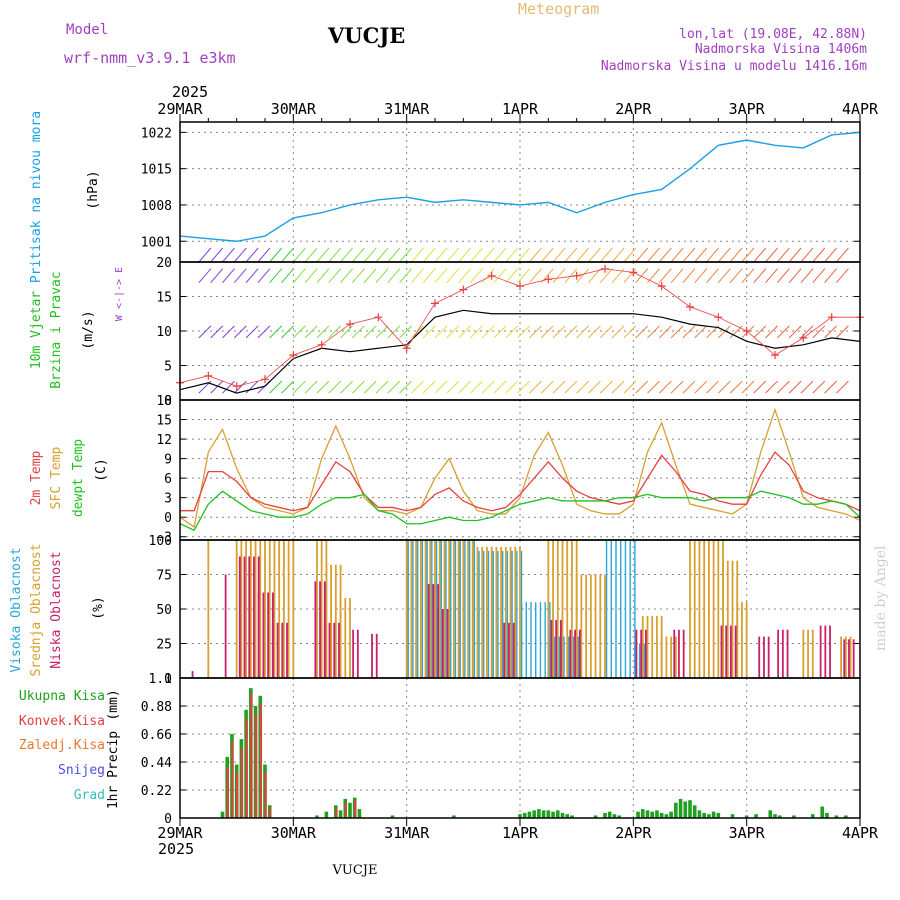 Image resolution: width=900 pixels, height=900 pixels. I want to click on wind-unit: (m/s), so click(88, 329).